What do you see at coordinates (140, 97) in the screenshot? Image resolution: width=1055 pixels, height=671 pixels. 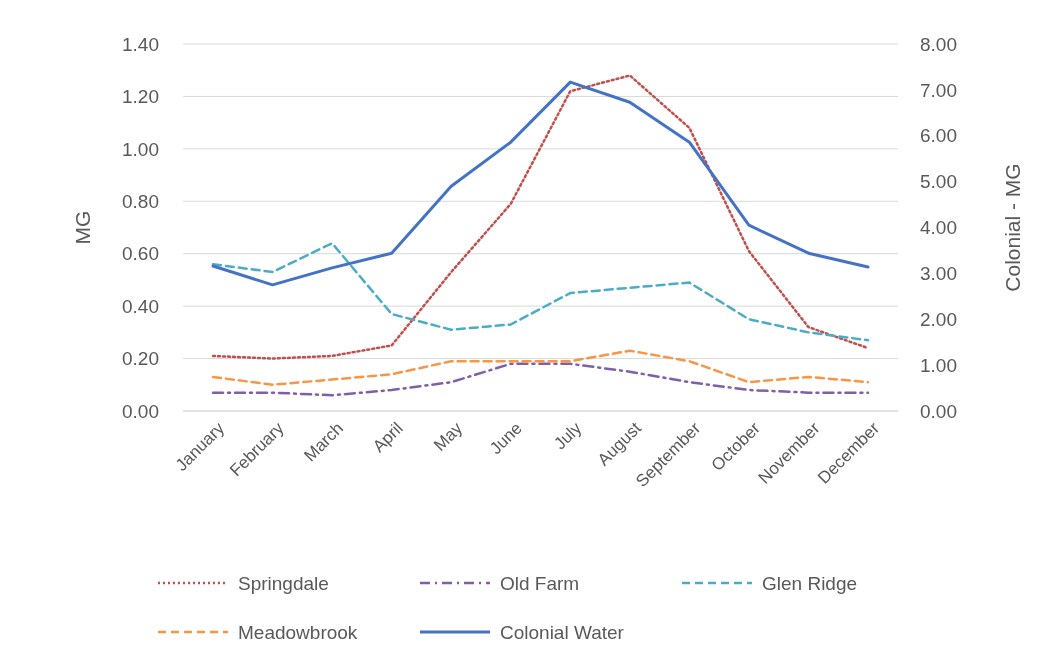 I see `y-tick-label: 1.20` at bounding box center [140, 97].